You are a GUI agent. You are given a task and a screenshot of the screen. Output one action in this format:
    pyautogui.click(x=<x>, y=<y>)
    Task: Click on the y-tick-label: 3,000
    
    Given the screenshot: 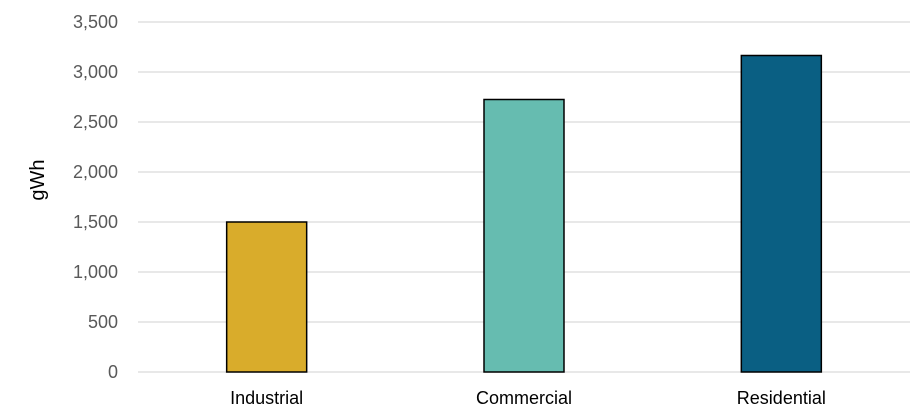 What is the action you would take?
    pyautogui.click(x=95, y=72)
    